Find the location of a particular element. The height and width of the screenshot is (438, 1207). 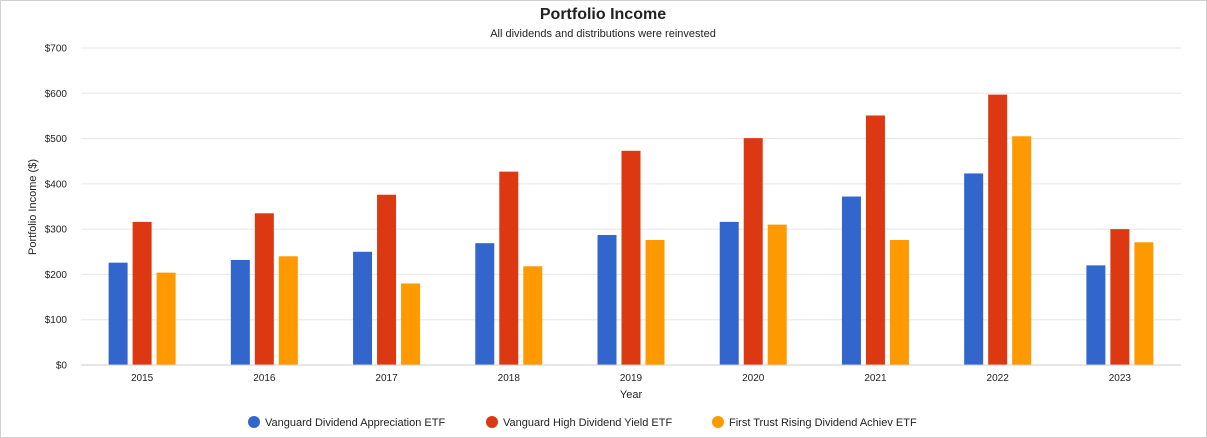

x-tick-label: 2017 is located at coordinates (386, 378).